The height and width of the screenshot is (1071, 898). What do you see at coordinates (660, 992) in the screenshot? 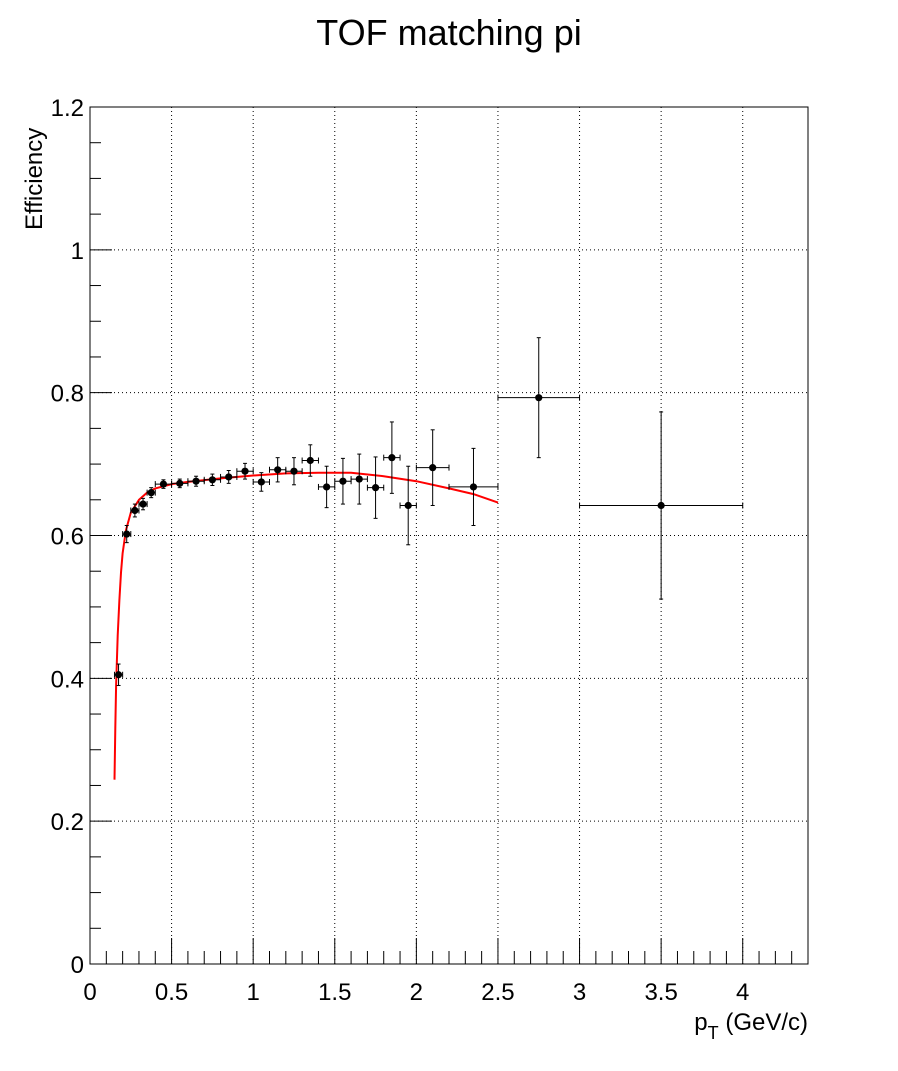
I see `x-tick-label: 3.5` at bounding box center [660, 992].